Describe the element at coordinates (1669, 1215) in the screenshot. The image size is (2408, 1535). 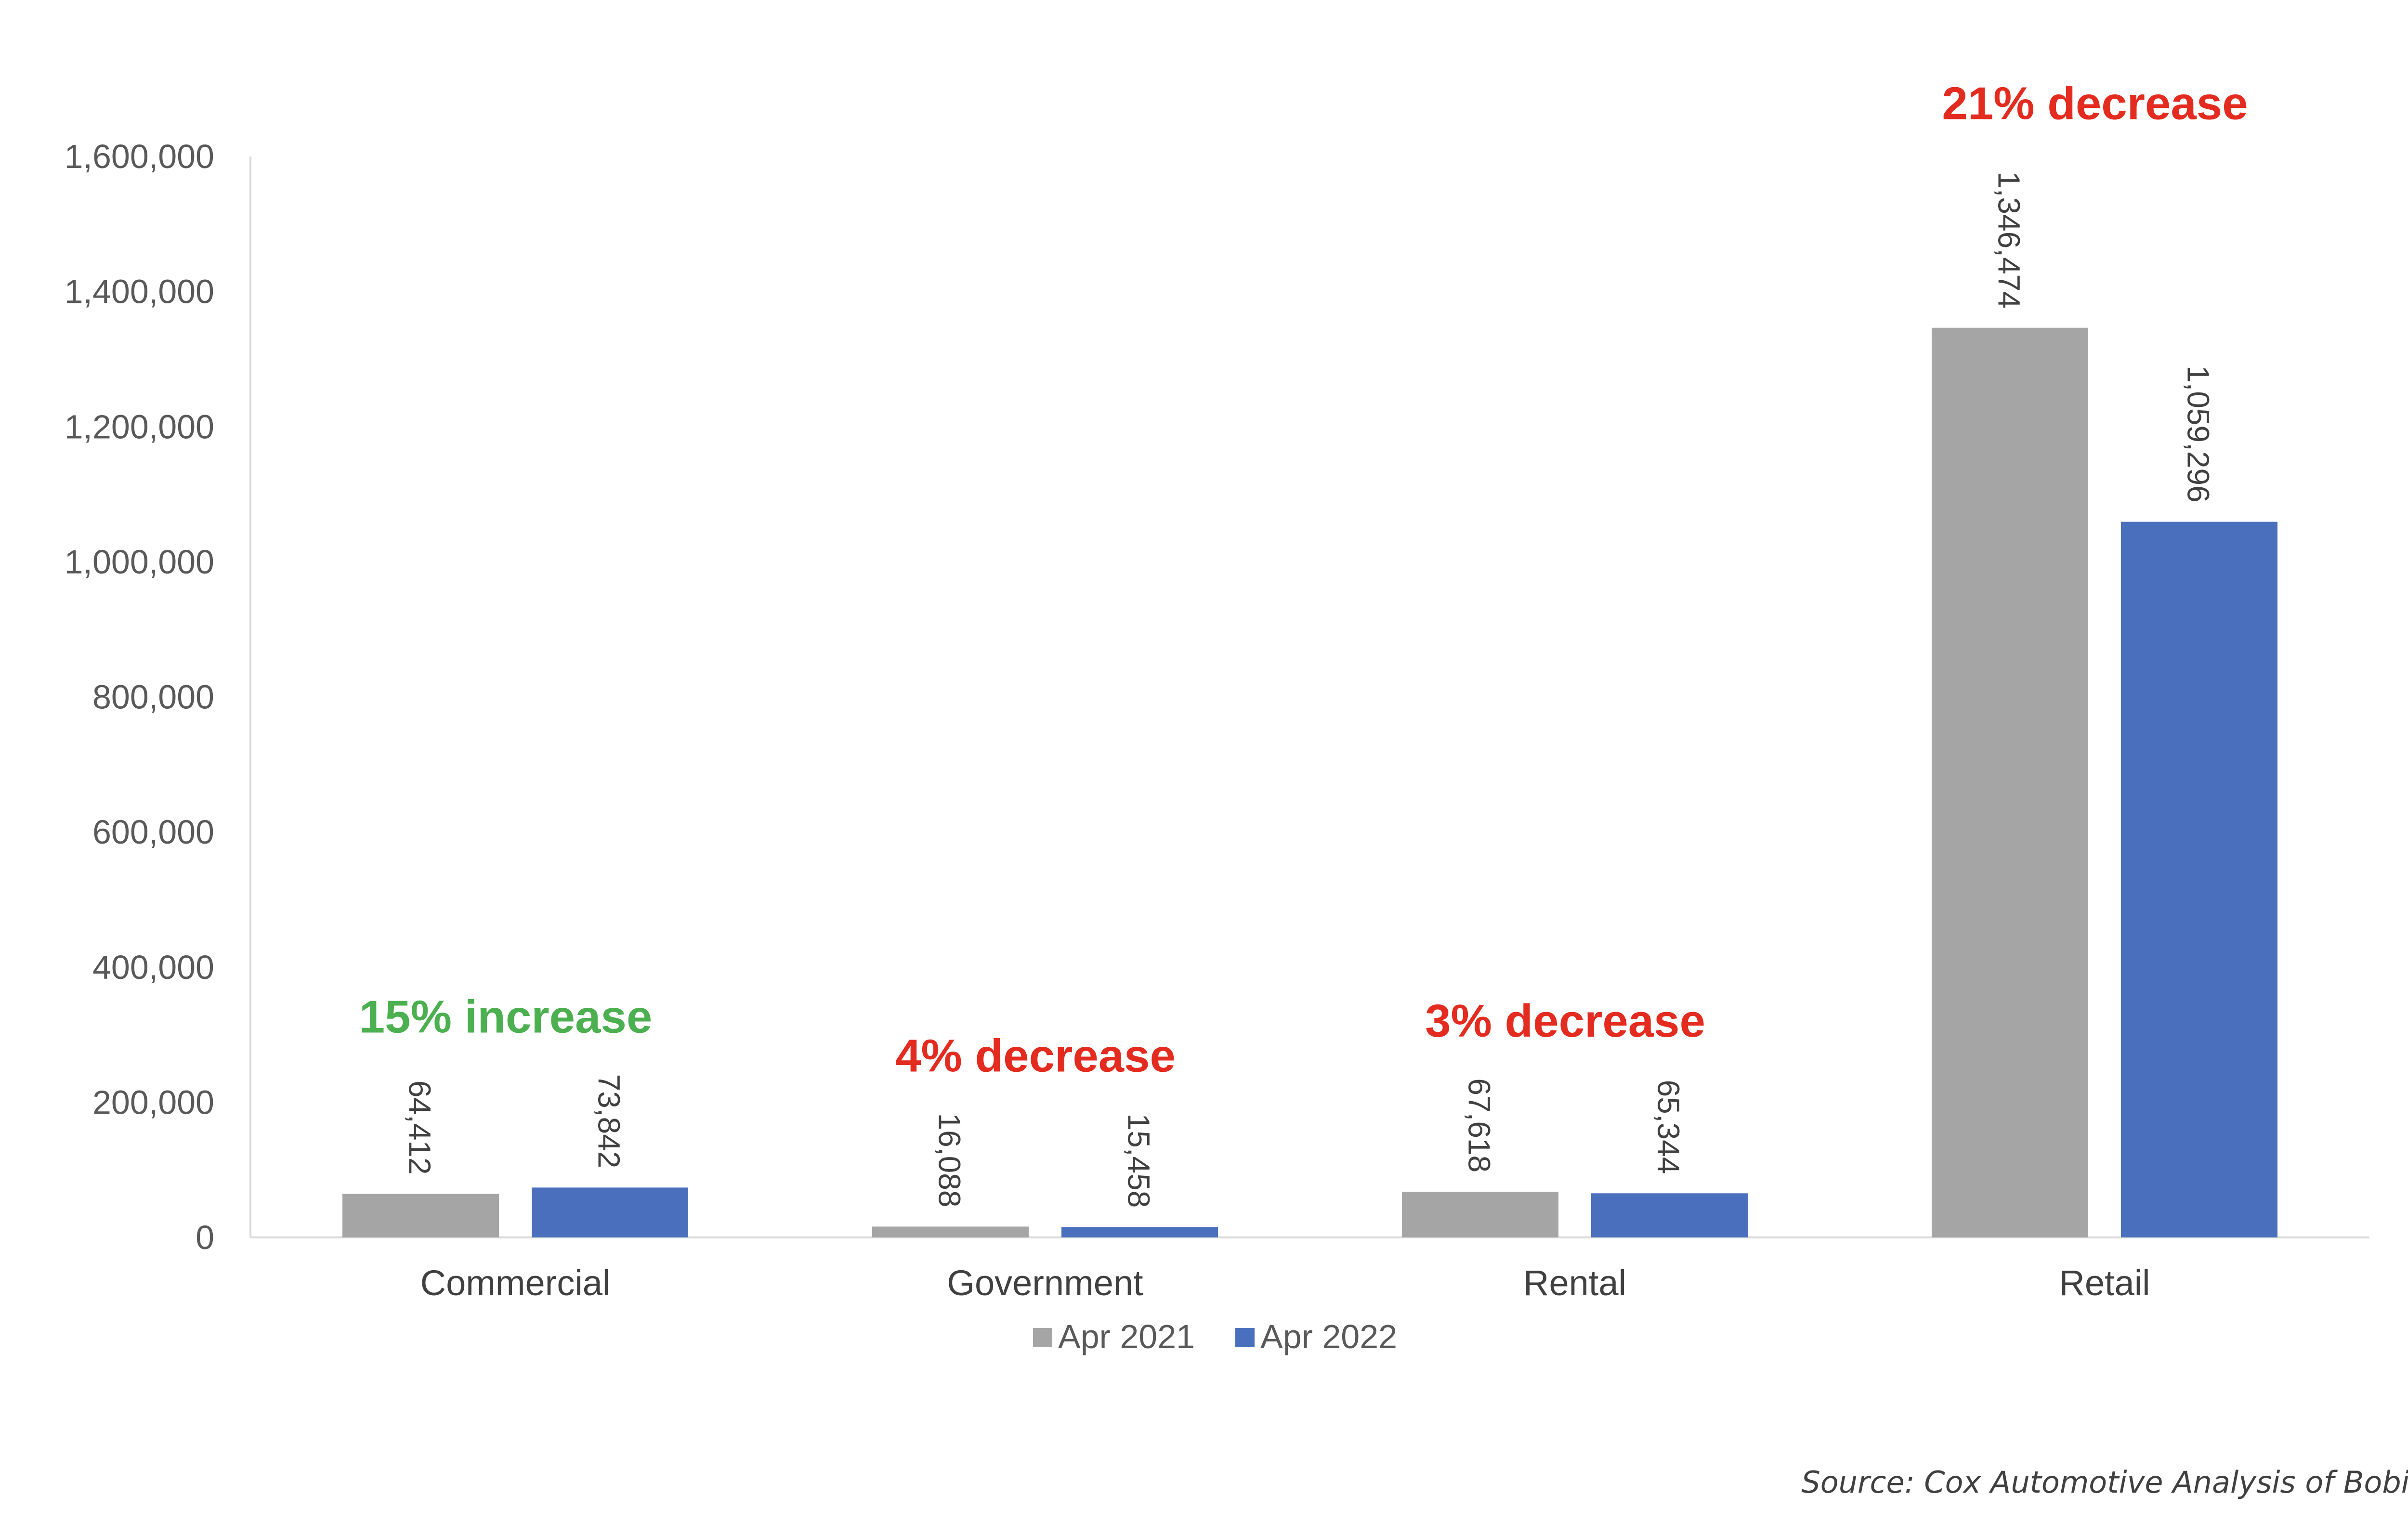
I see `bar-rental-apr-2022` at that location.